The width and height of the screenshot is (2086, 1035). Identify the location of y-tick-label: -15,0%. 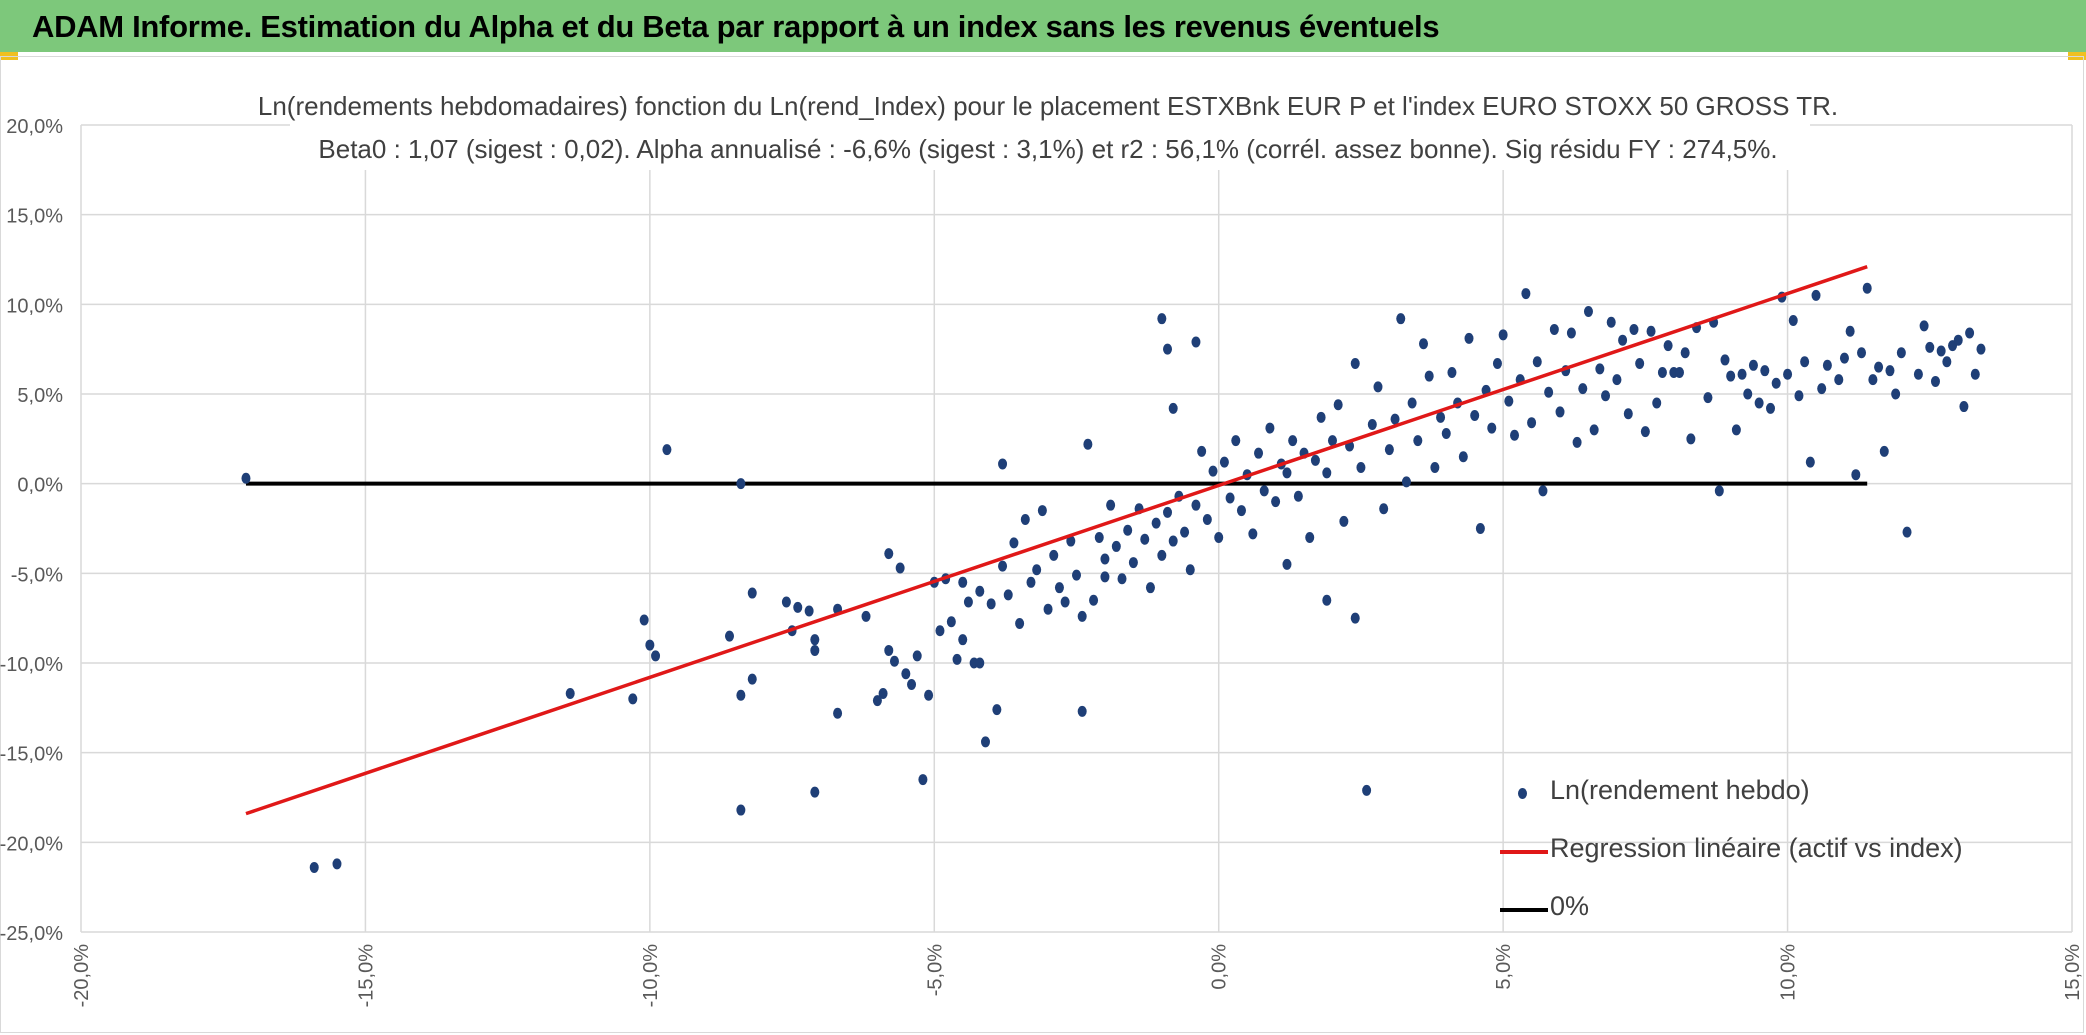
(31, 755).